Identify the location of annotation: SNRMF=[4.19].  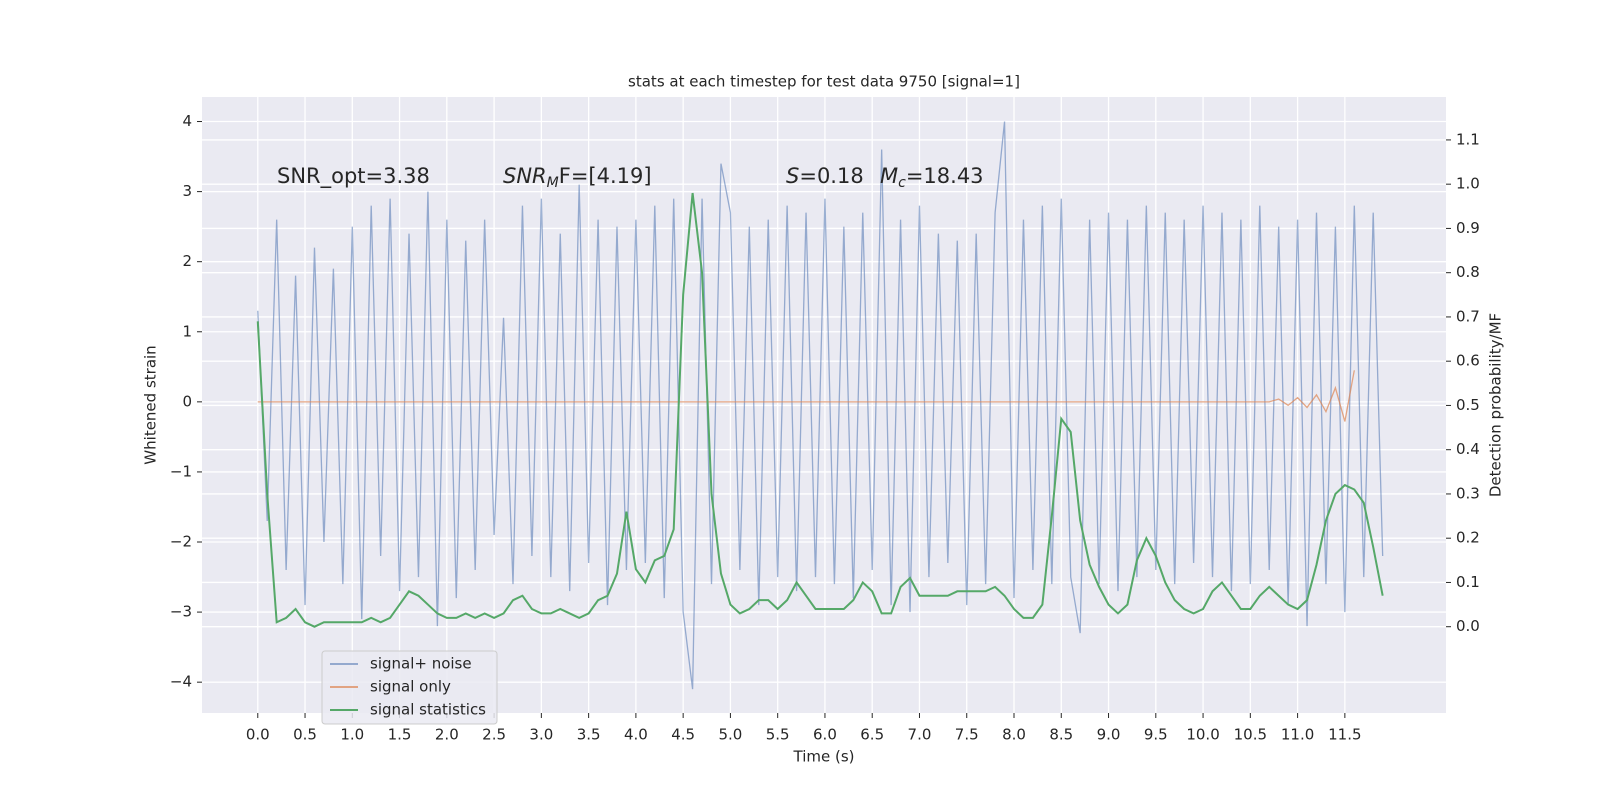
(577, 177).